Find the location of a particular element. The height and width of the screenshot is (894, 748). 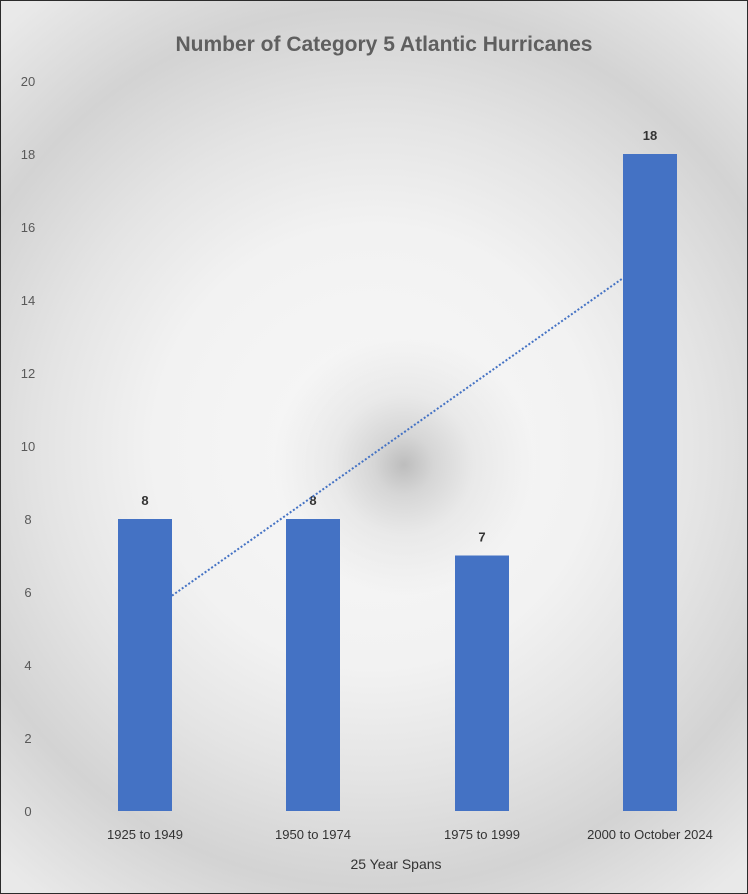

y-tick-label: 14 is located at coordinates (28, 300).